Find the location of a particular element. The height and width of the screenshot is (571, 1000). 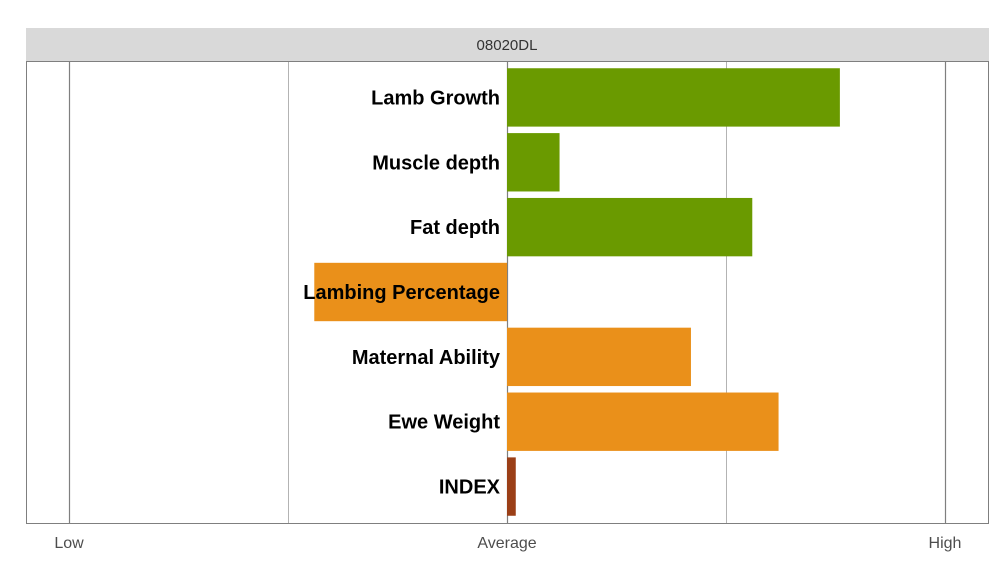

category-label: Ewe Weight is located at coordinates (444, 423).